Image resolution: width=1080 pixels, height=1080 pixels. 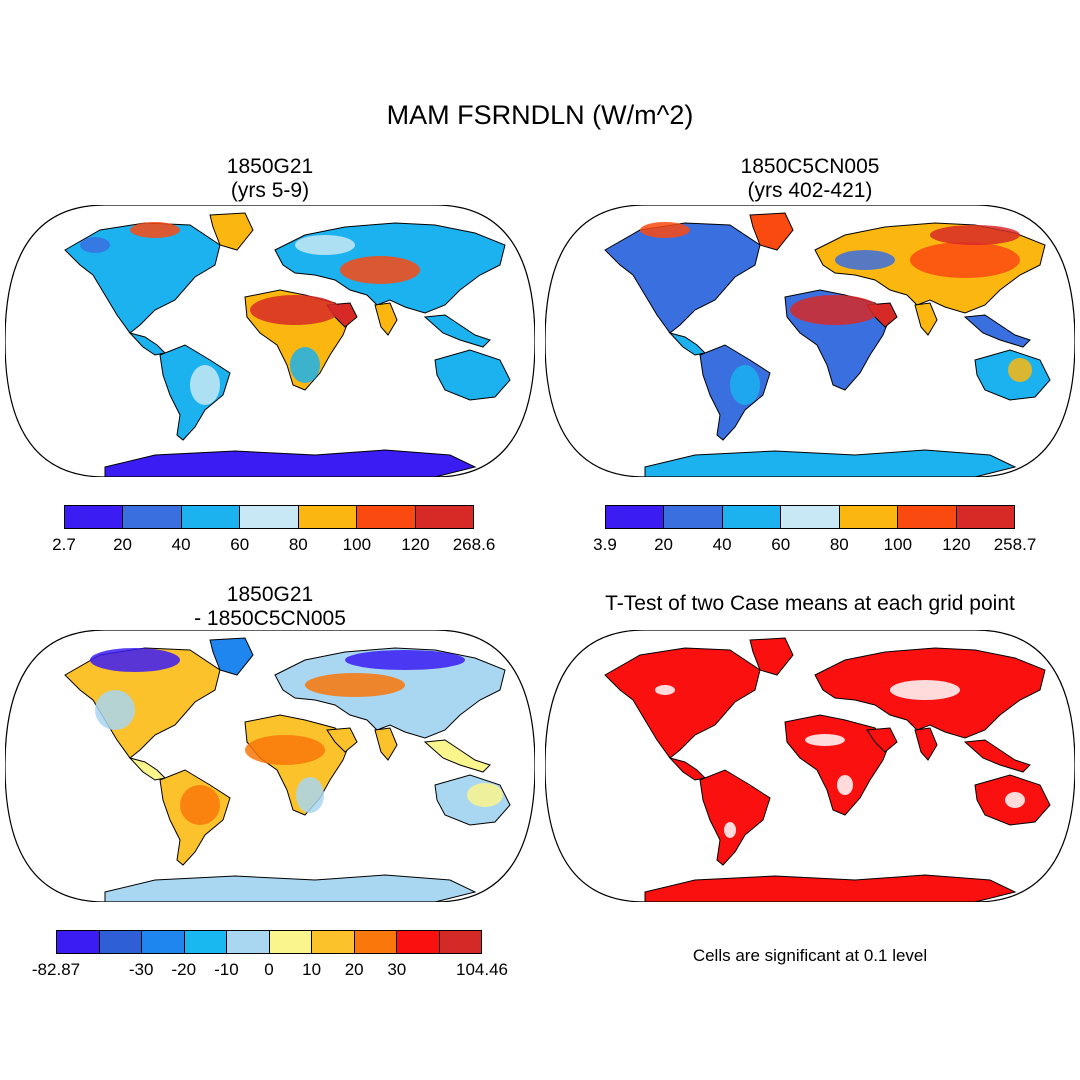 What do you see at coordinates (735, 817) in the screenshot?
I see `landmass-sa` at bounding box center [735, 817].